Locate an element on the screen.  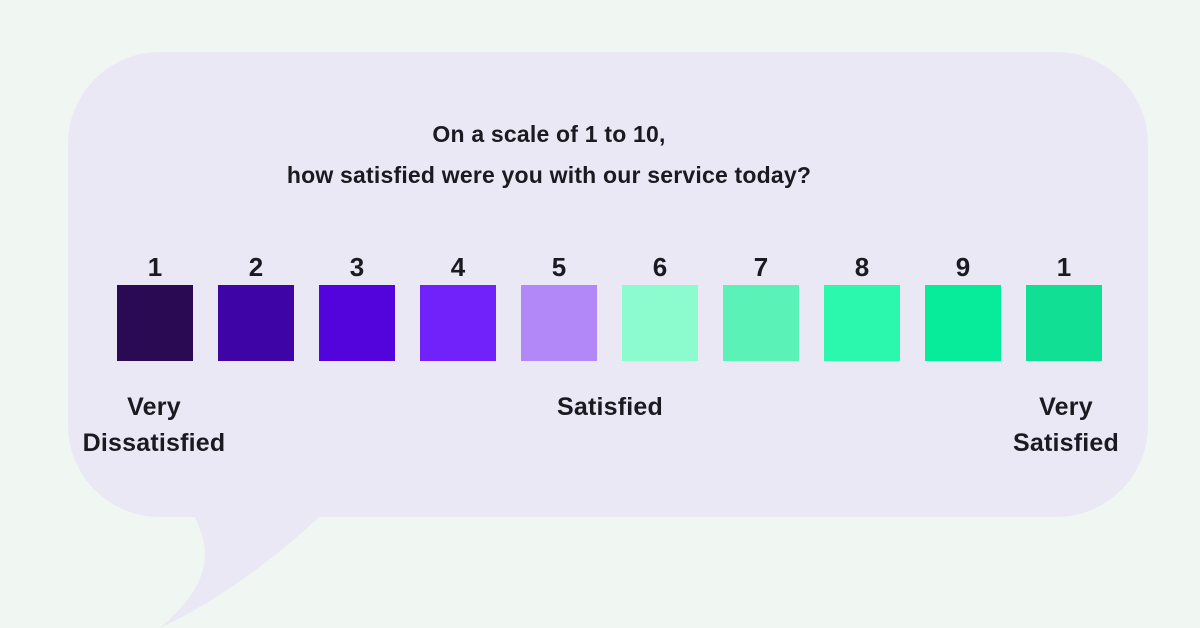
rating-option-10: 1 is located at coordinates (1064, 305).